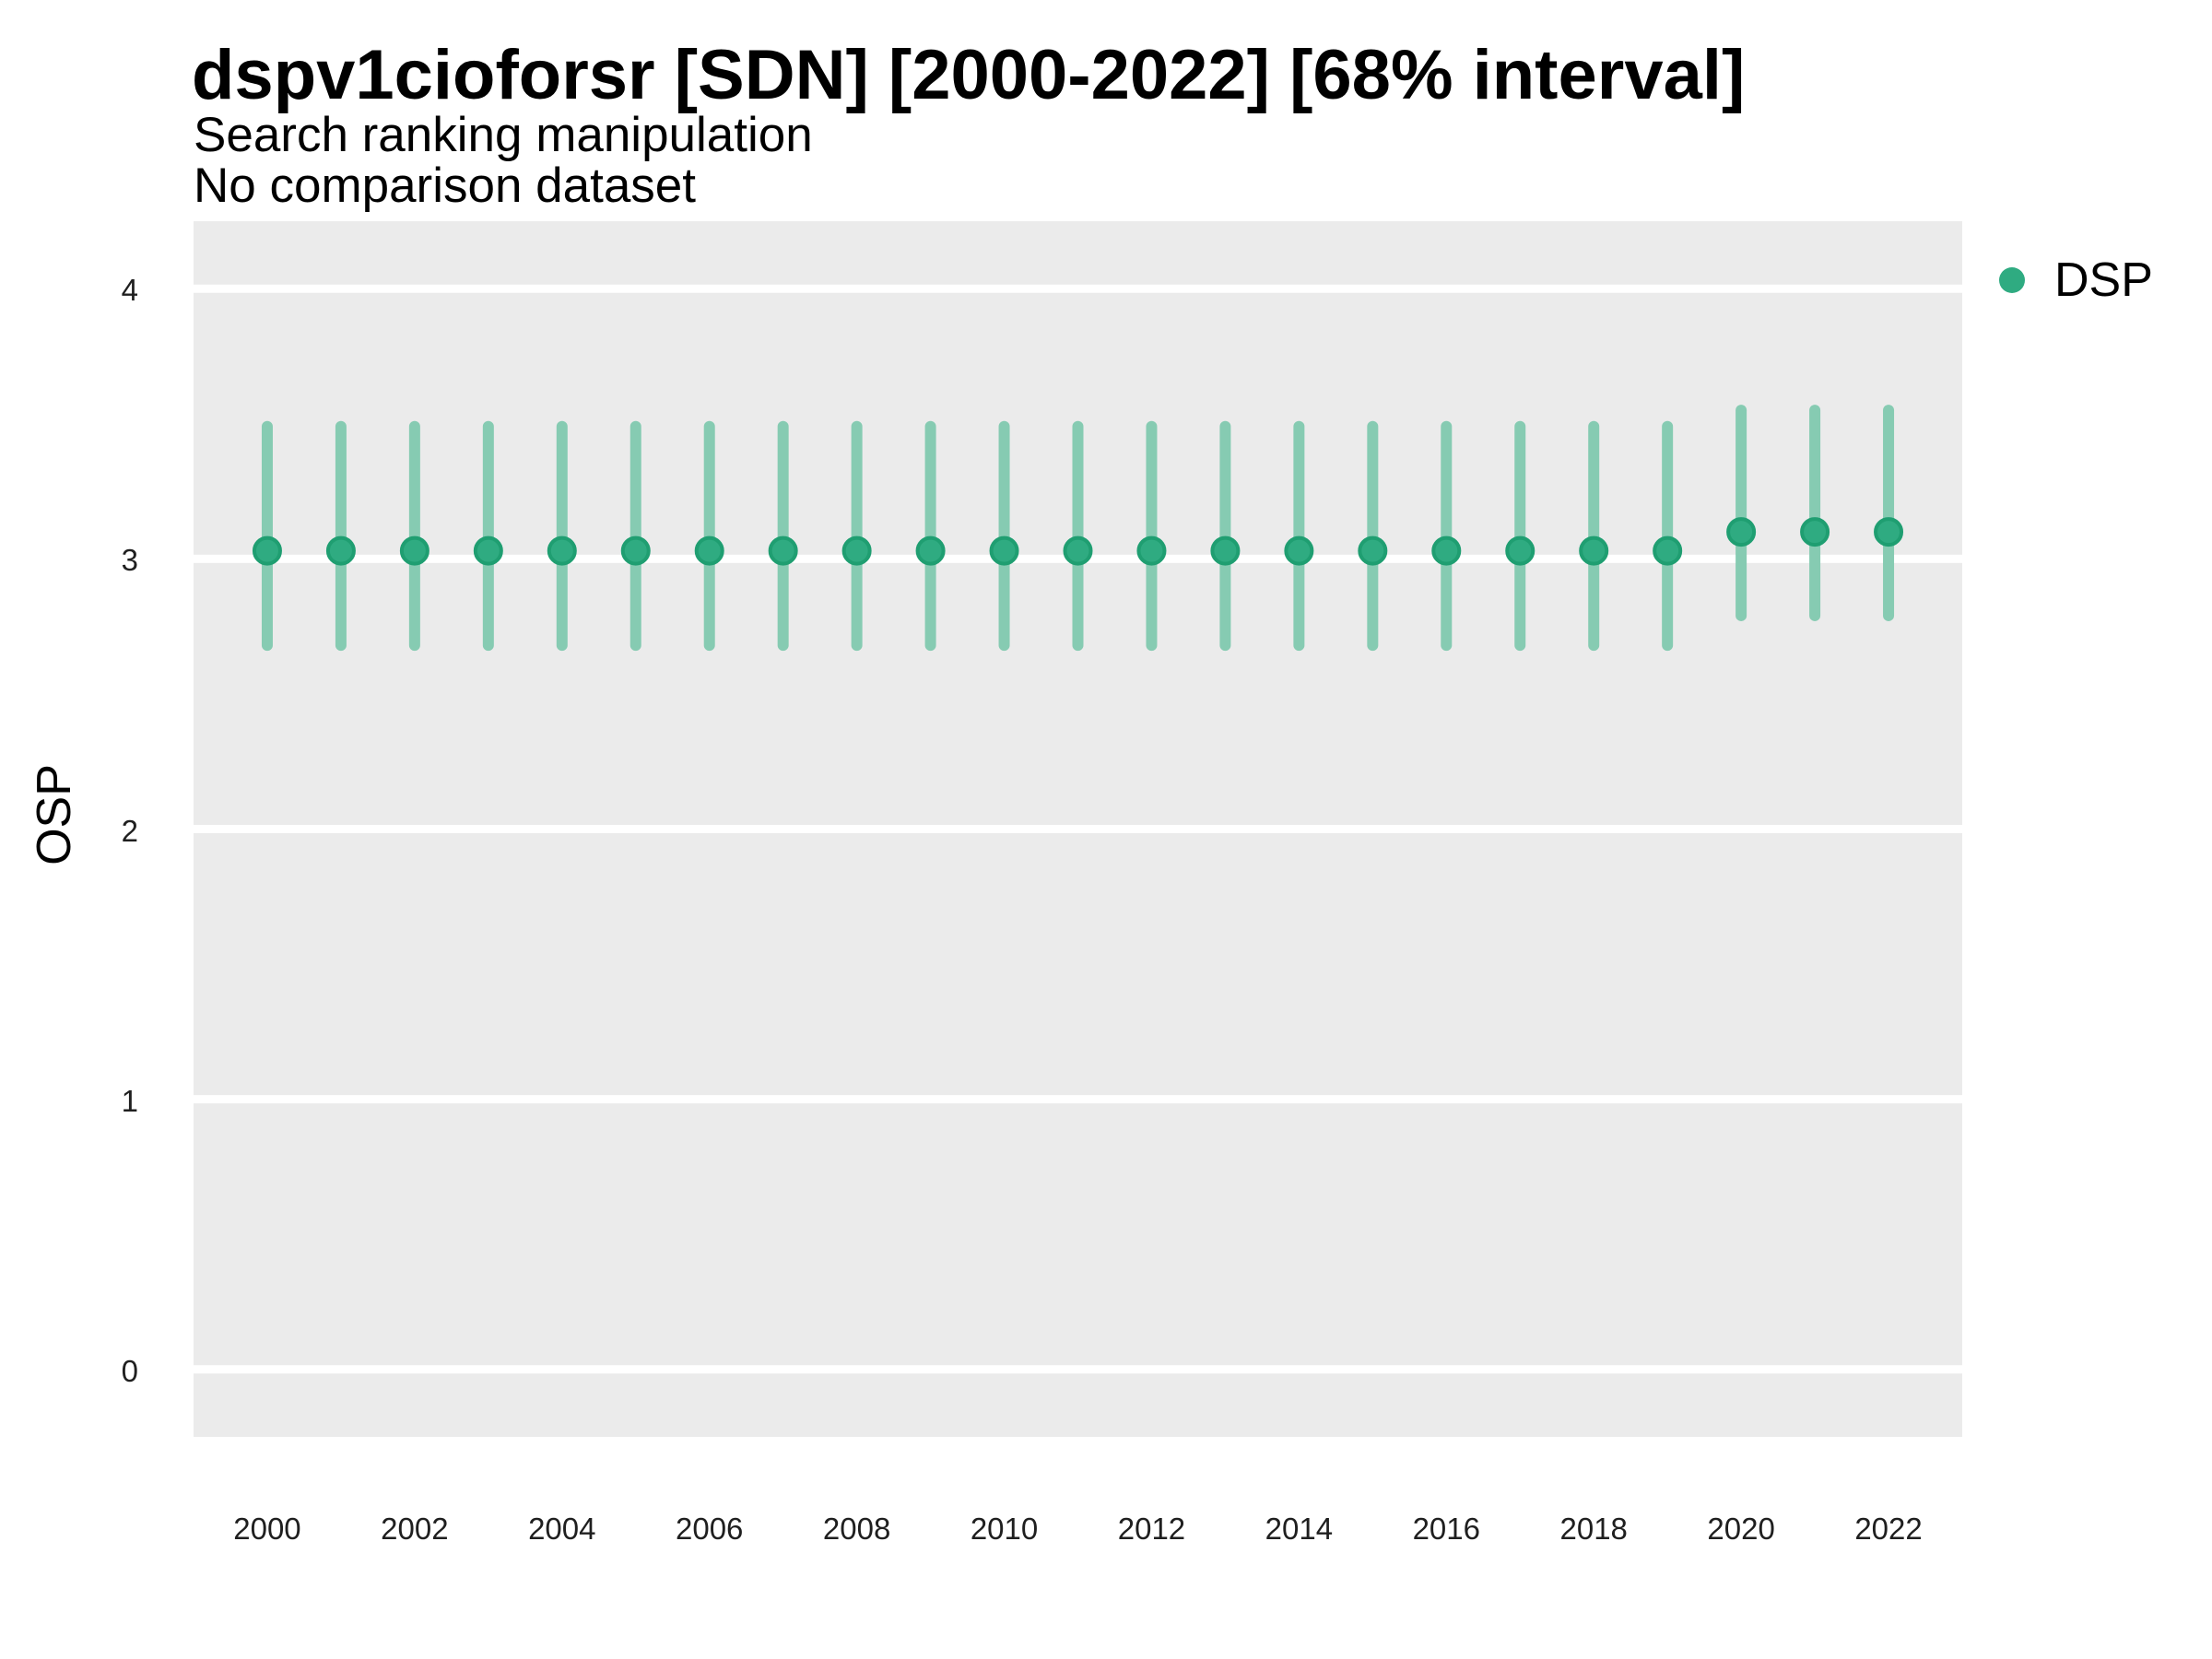 Image resolution: width=2212 pixels, height=1659 pixels. I want to click on x-tick-label-2008: 2008, so click(856, 1529).